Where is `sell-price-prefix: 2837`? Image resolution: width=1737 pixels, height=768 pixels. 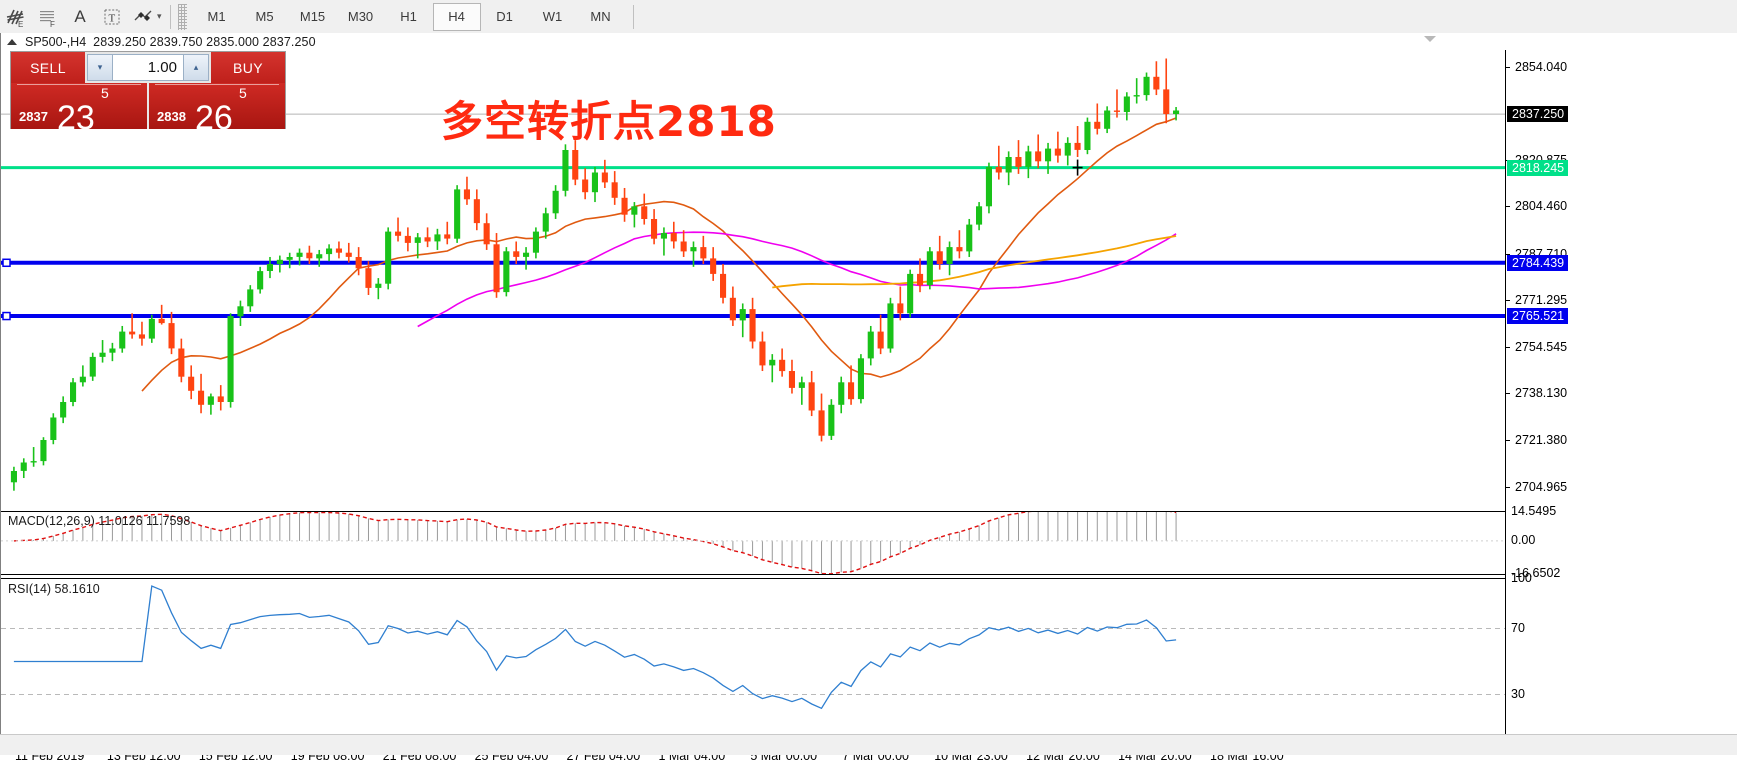 sell-price-prefix: 2837 is located at coordinates (33, 116).